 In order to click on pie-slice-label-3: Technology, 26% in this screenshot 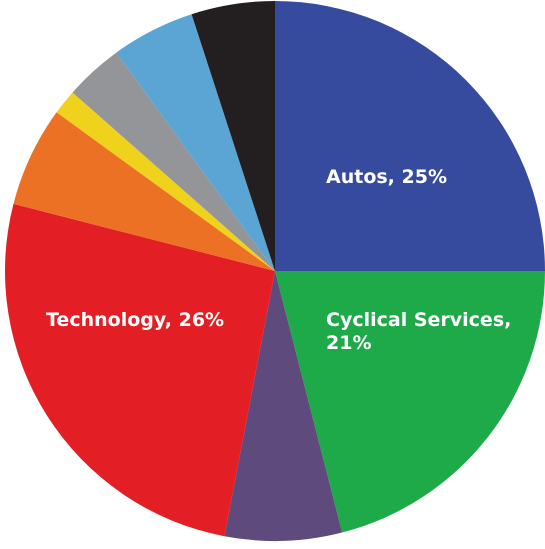, I will do `click(135, 320)`.